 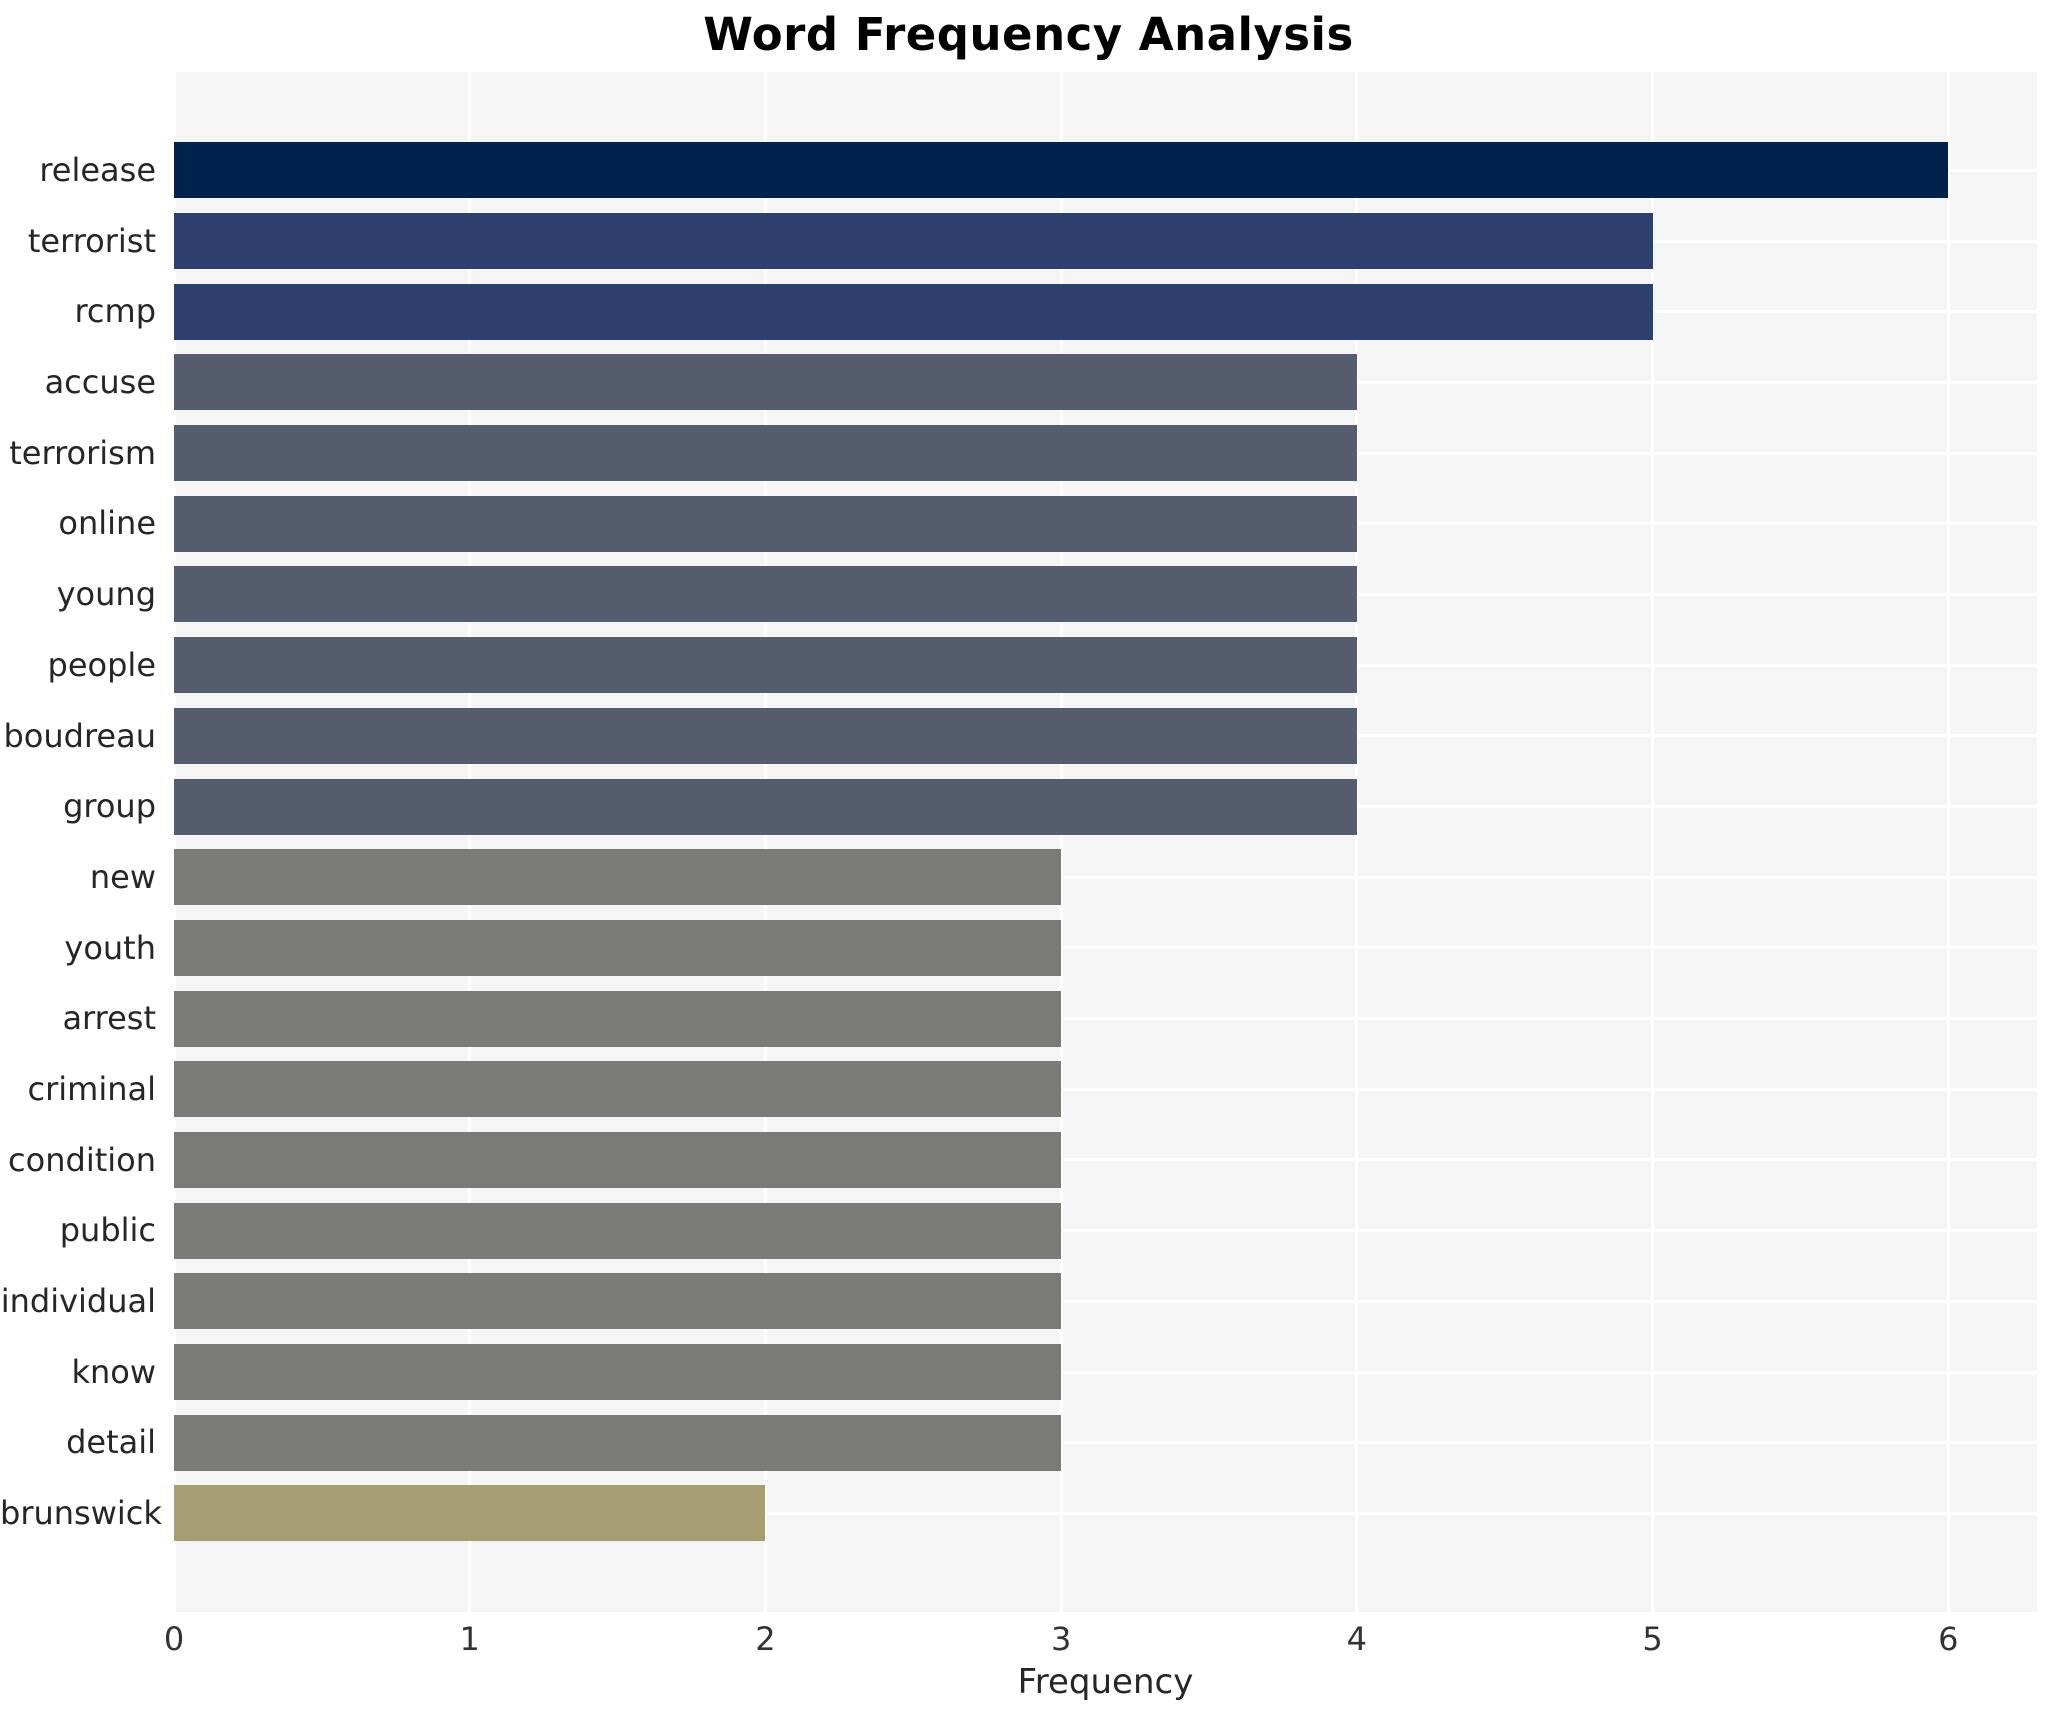 I want to click on bar-row: terrorist, so click(x=1032, y=241).